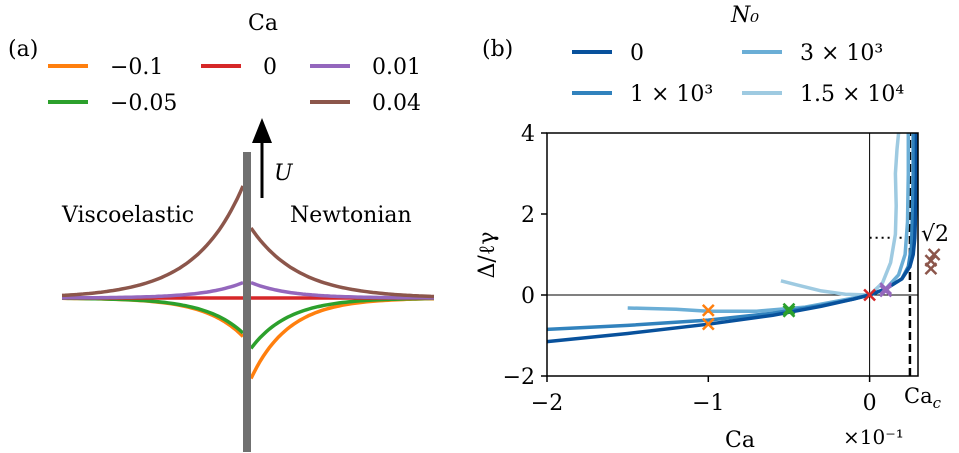  I want to click on wall-bar, so click(247, 302).